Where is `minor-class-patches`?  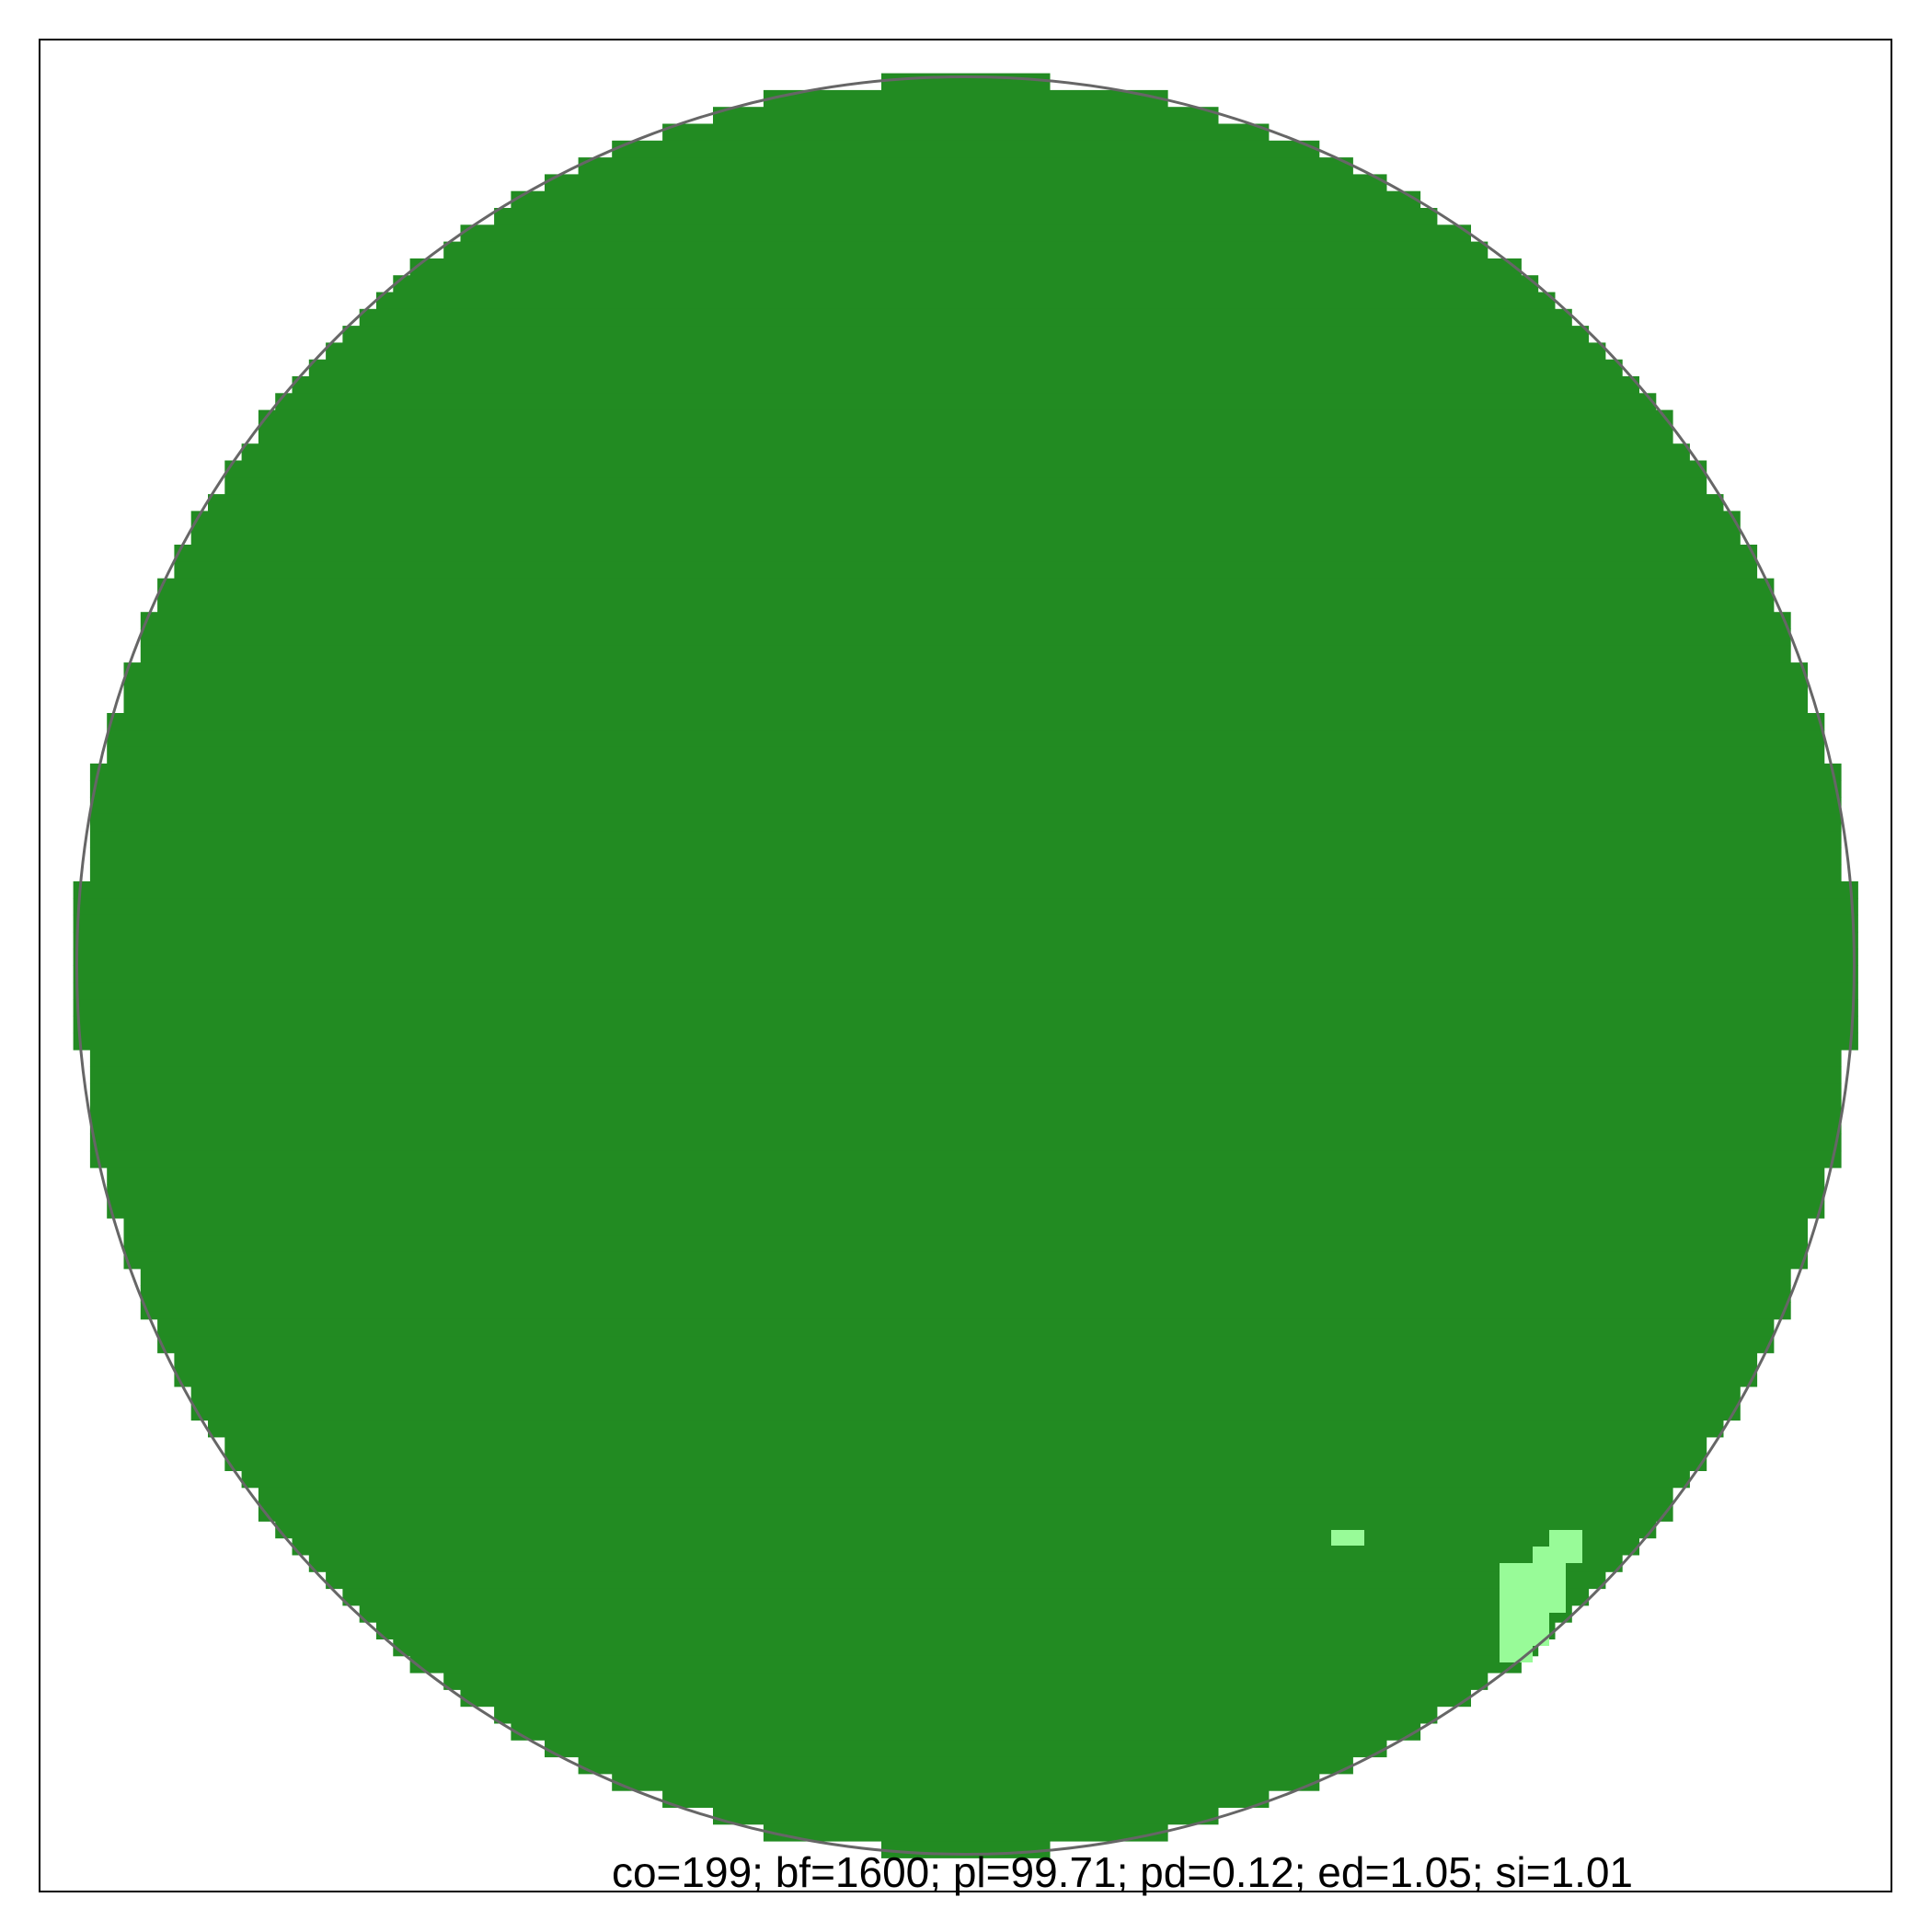
minor-class-patches is located at coordinates (1457, 1596).